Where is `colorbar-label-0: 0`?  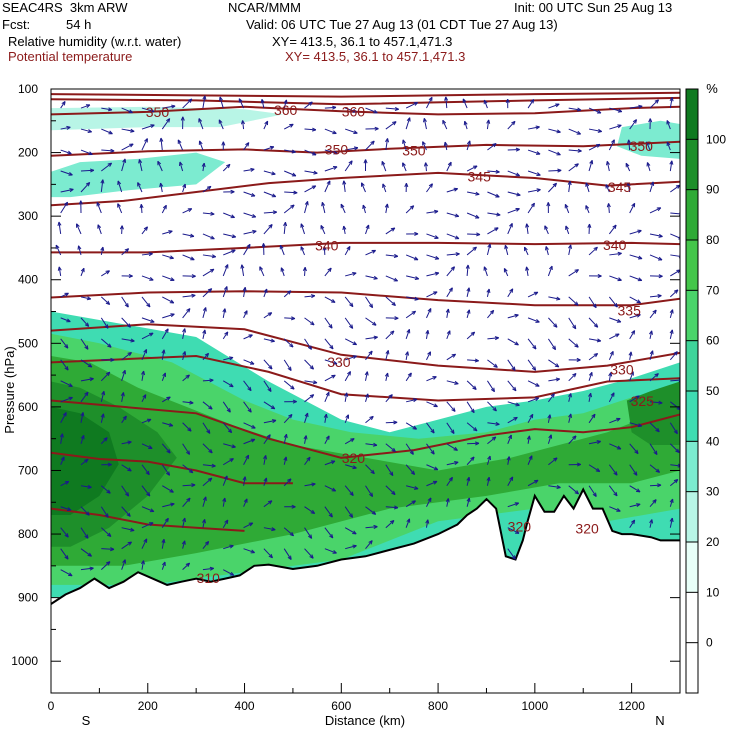
colorbar-label-0: 0 is located at coordinates (709, 643).